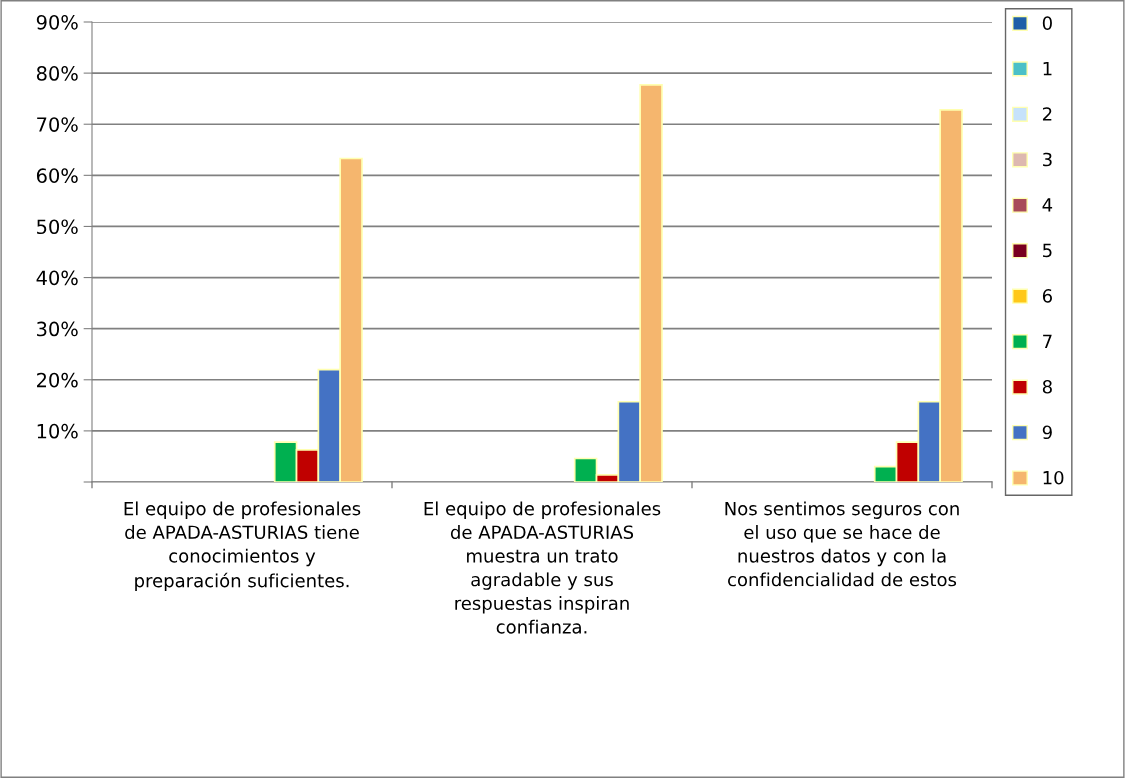  Describe the element at coordinates (1047, 432) in the screenshot. I see `legend-label: 9` at that location.